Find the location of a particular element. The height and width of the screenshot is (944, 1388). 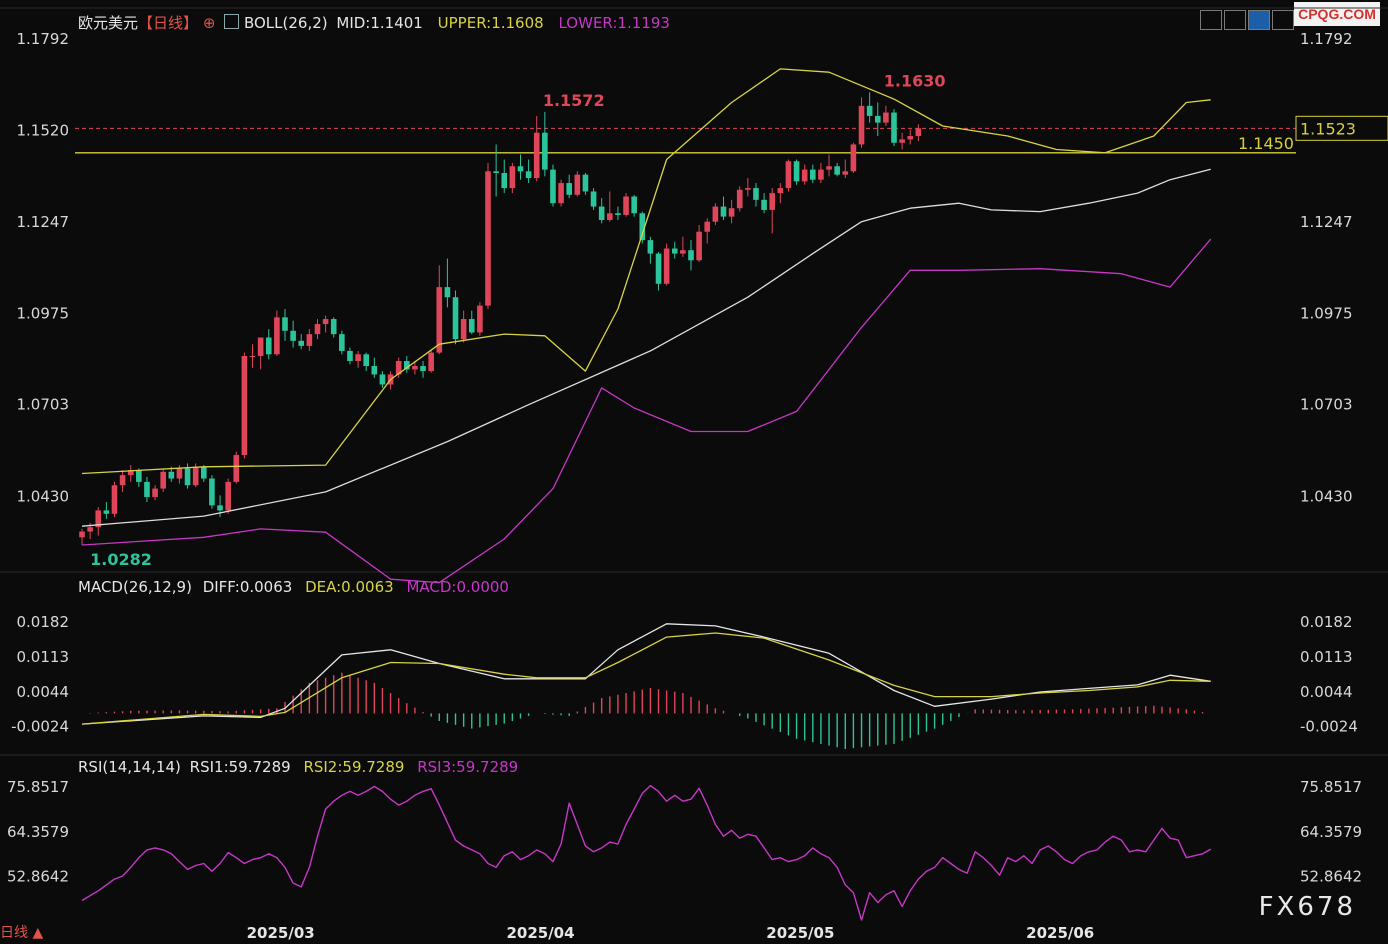

price-tick-right: 1.0703 is located at coordinates (1326, 405).